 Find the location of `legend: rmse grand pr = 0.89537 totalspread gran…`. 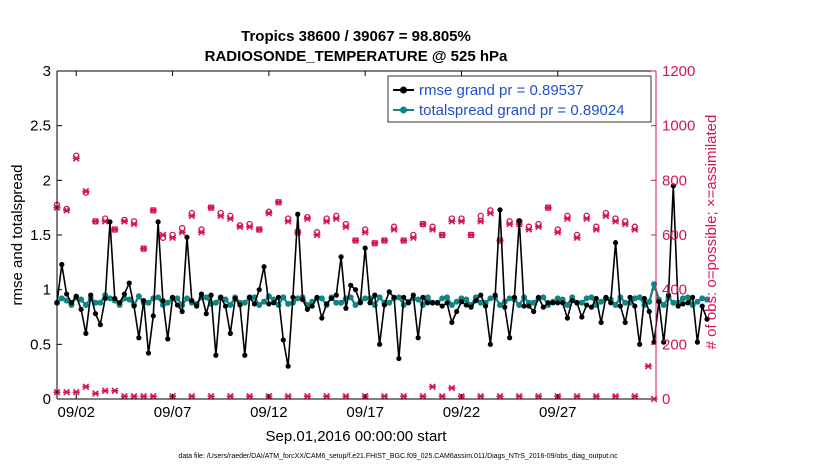

legend: rmse grand pr = 0.89537 totalspread gran… is located at coordinates (519, 99).